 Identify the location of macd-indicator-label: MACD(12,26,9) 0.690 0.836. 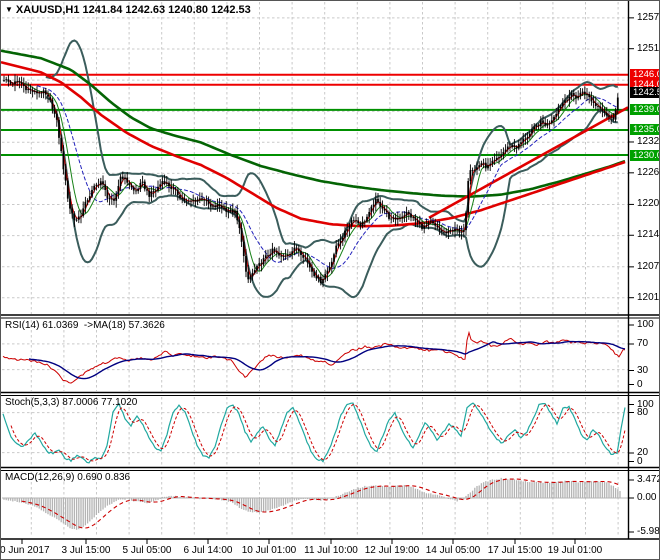
(68, 477).